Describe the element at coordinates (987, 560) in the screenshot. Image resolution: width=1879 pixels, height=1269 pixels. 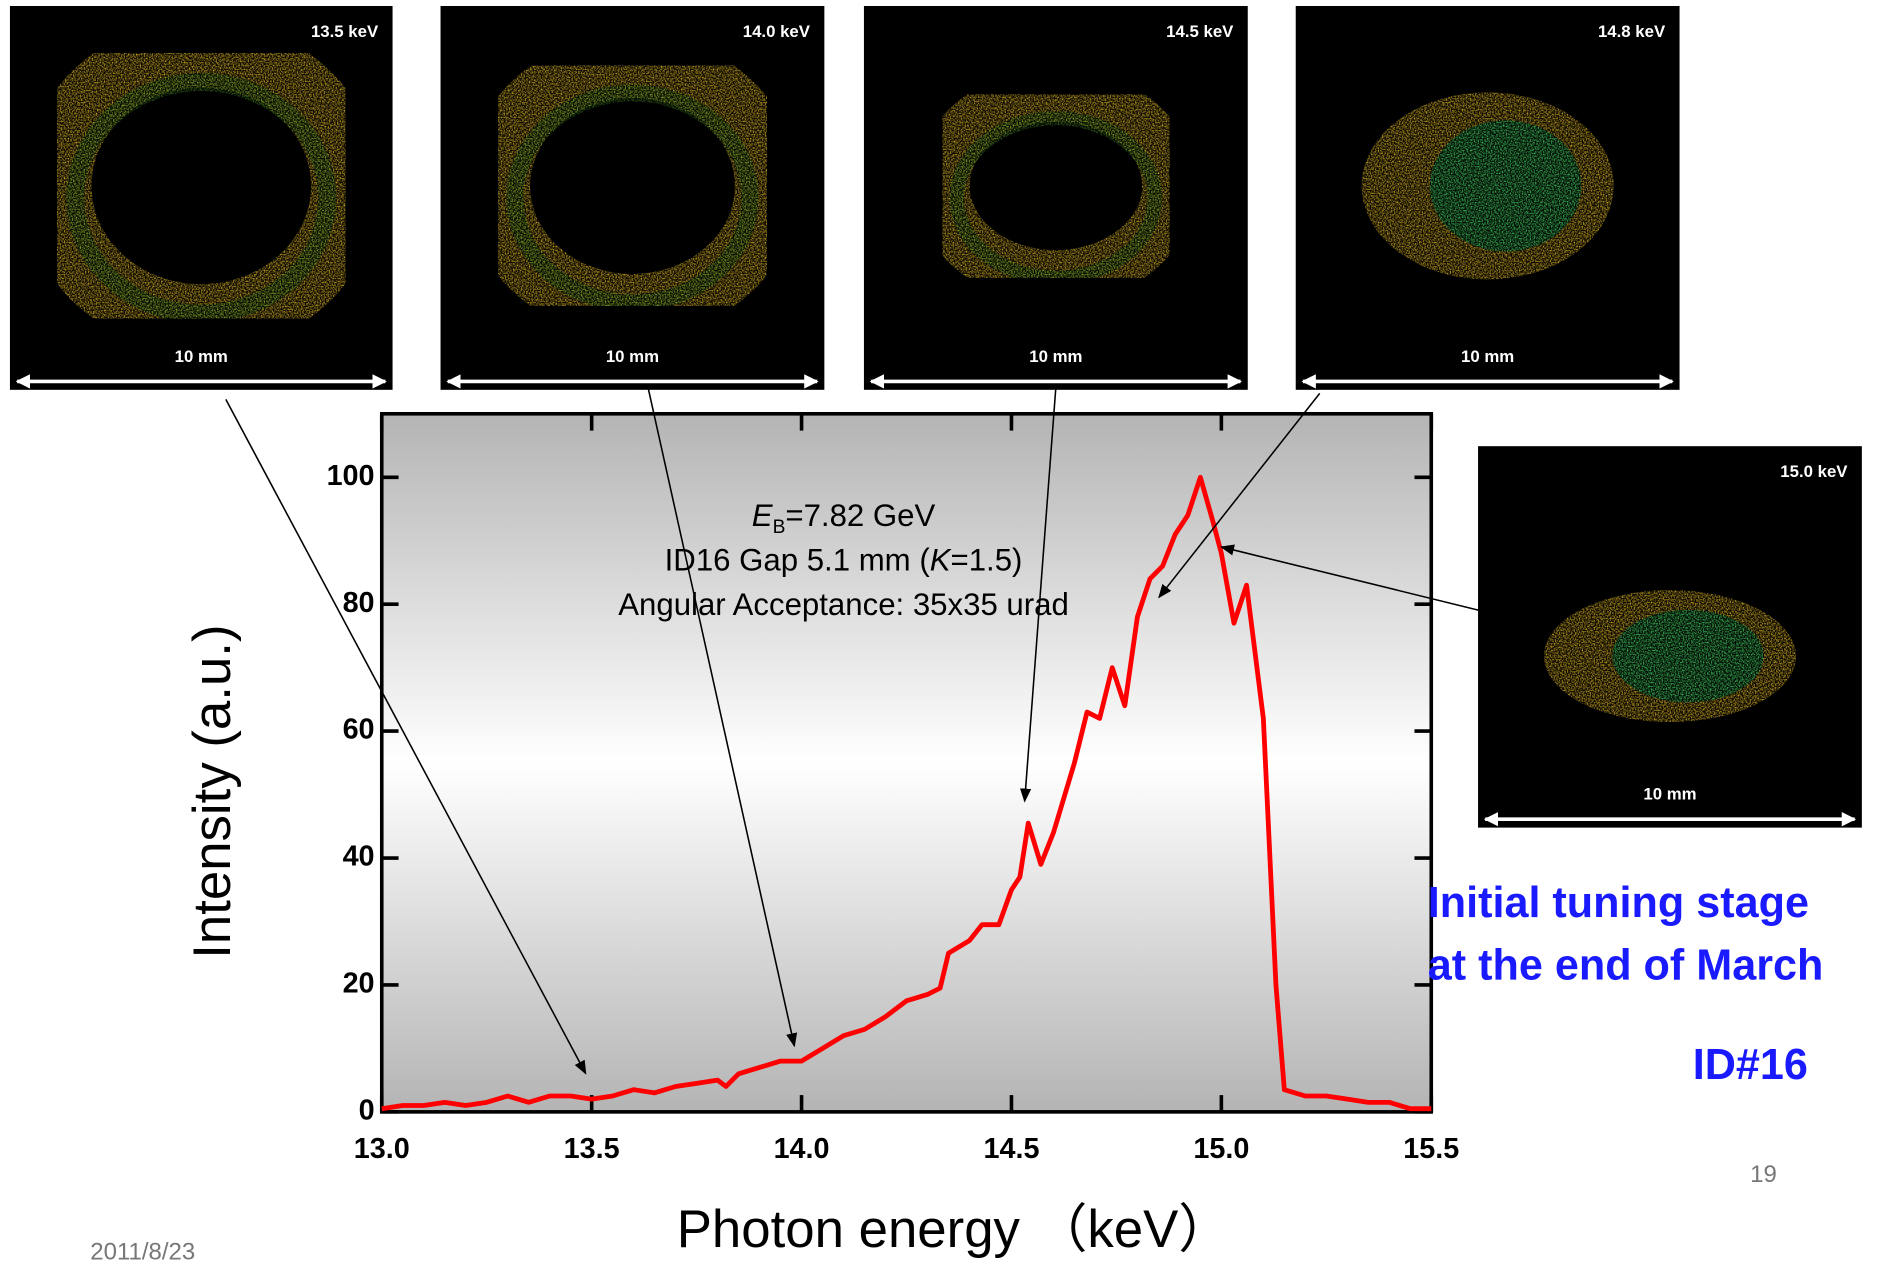
I see `annotation-part: =1.5)` at that location.